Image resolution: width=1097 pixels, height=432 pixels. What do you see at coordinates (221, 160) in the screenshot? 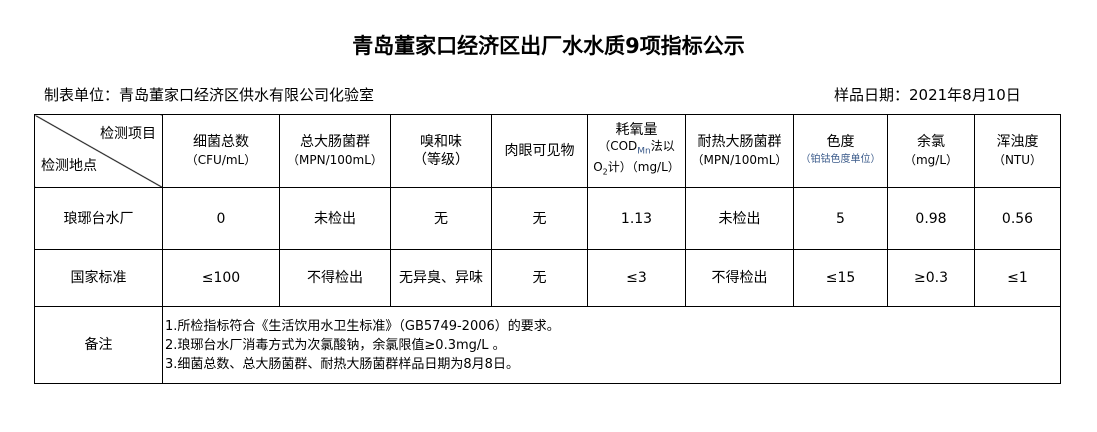
I see `text: （CFU/mL）` at bounding box center [221, 160].